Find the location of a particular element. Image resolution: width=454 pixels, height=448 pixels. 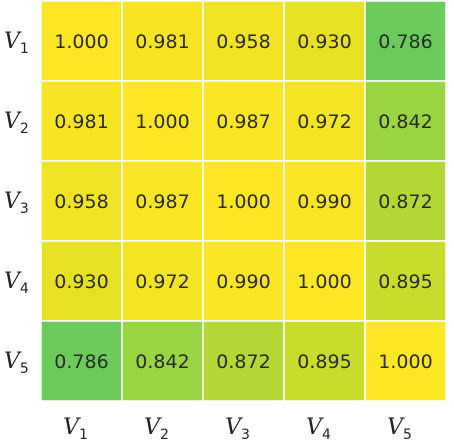

cell-value-r4-c2: 0.972 is located at coordinates (162, 282).